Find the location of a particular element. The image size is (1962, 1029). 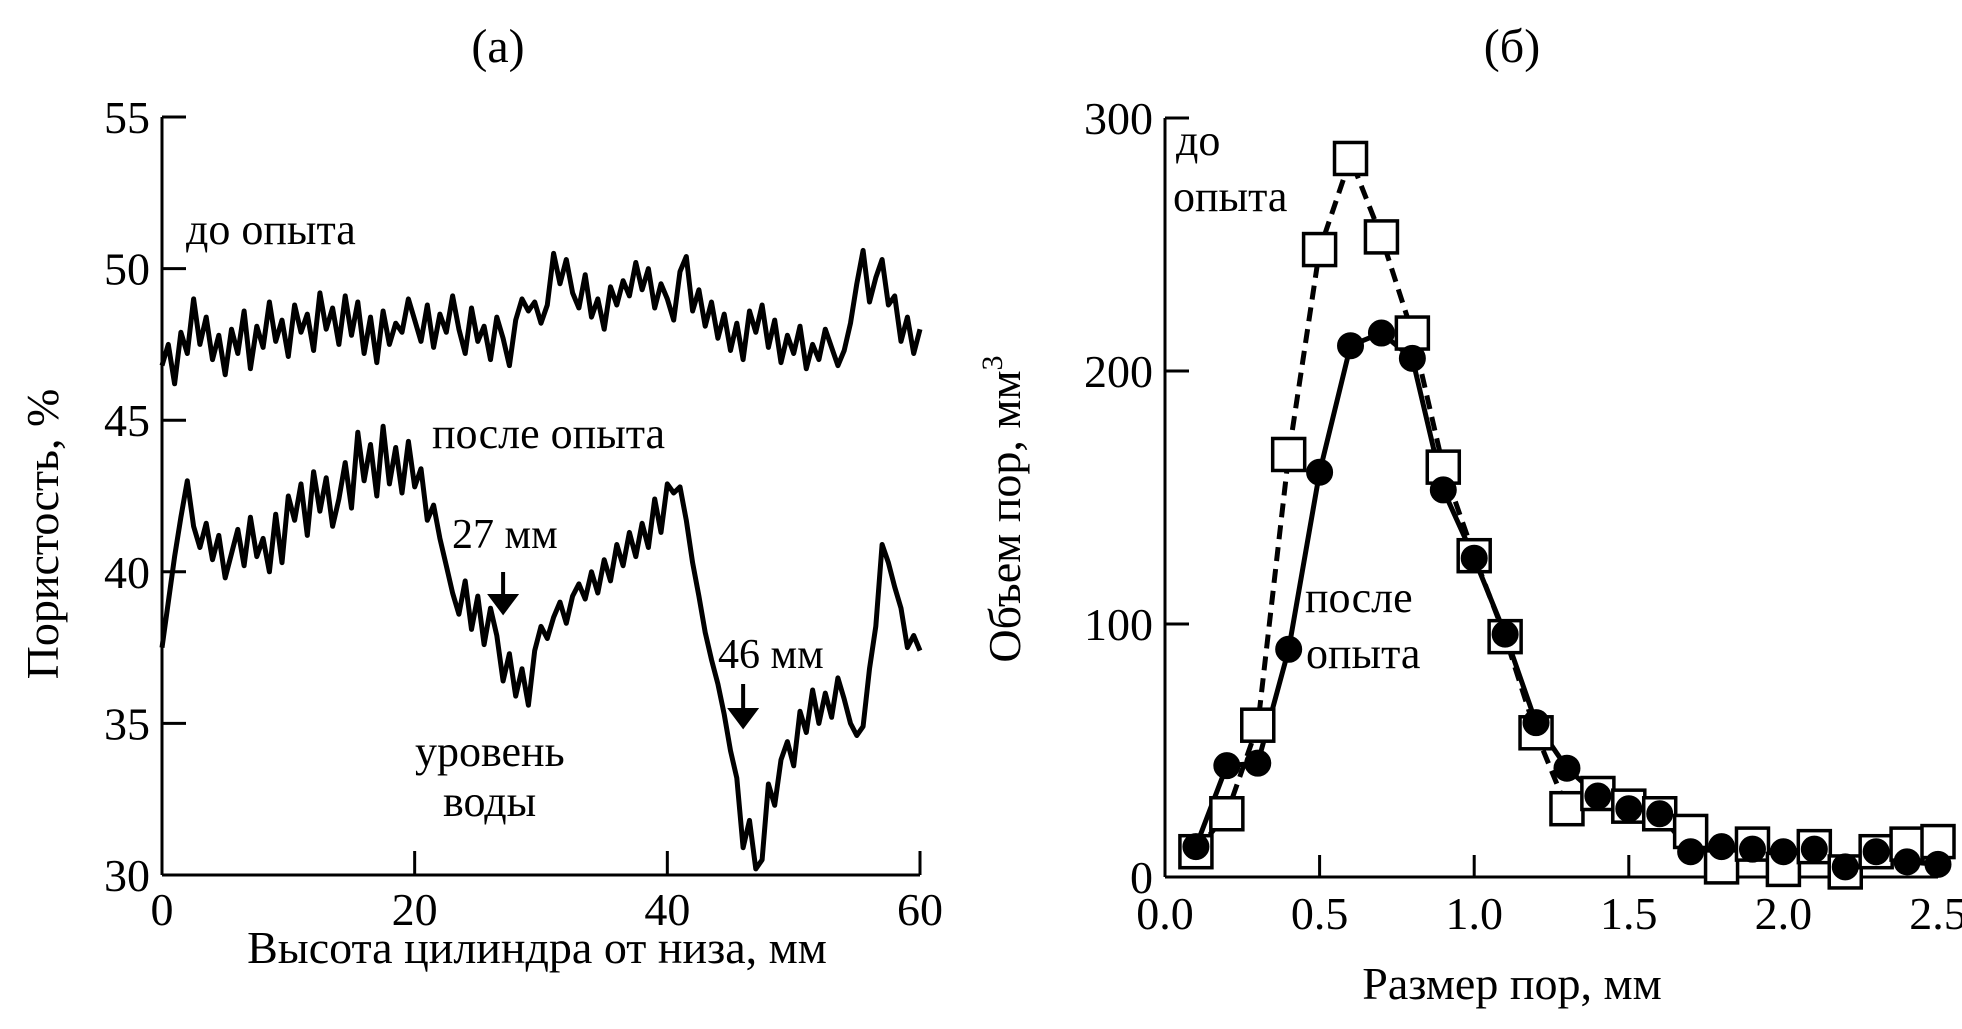

panel-b-label: (б) is located at coordinates (1512, 46).